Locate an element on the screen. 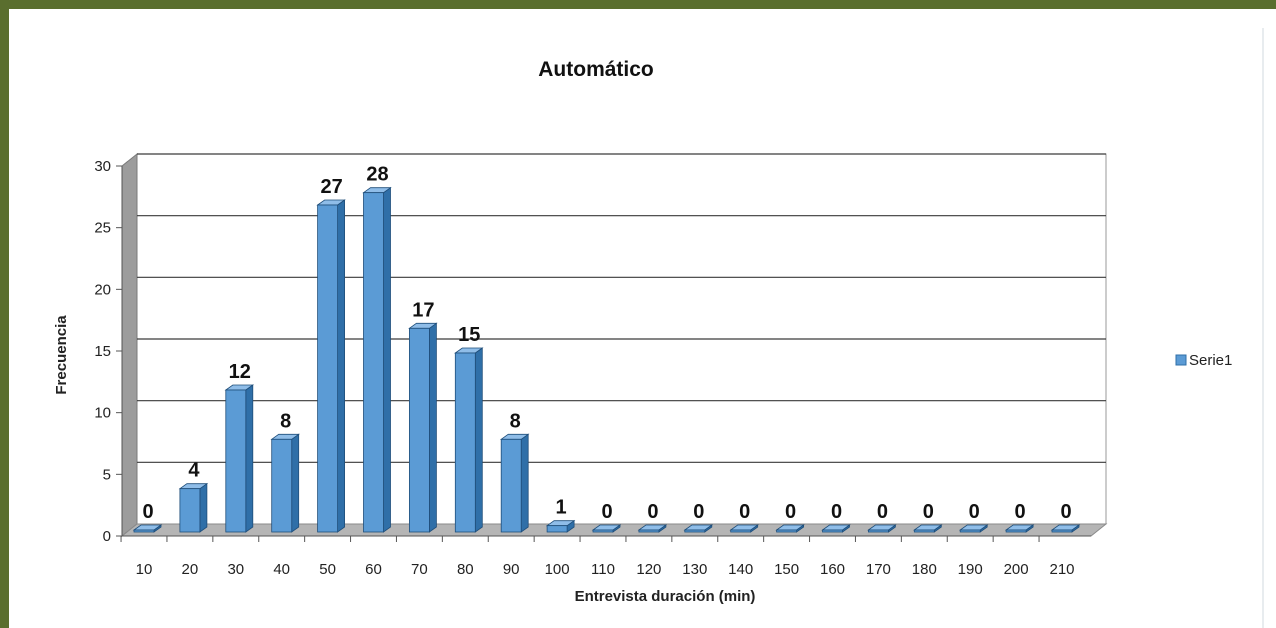 The height and width of the screenshot is (628, 1276). x-tick-label: 40 is located at coordinates (281, 569).